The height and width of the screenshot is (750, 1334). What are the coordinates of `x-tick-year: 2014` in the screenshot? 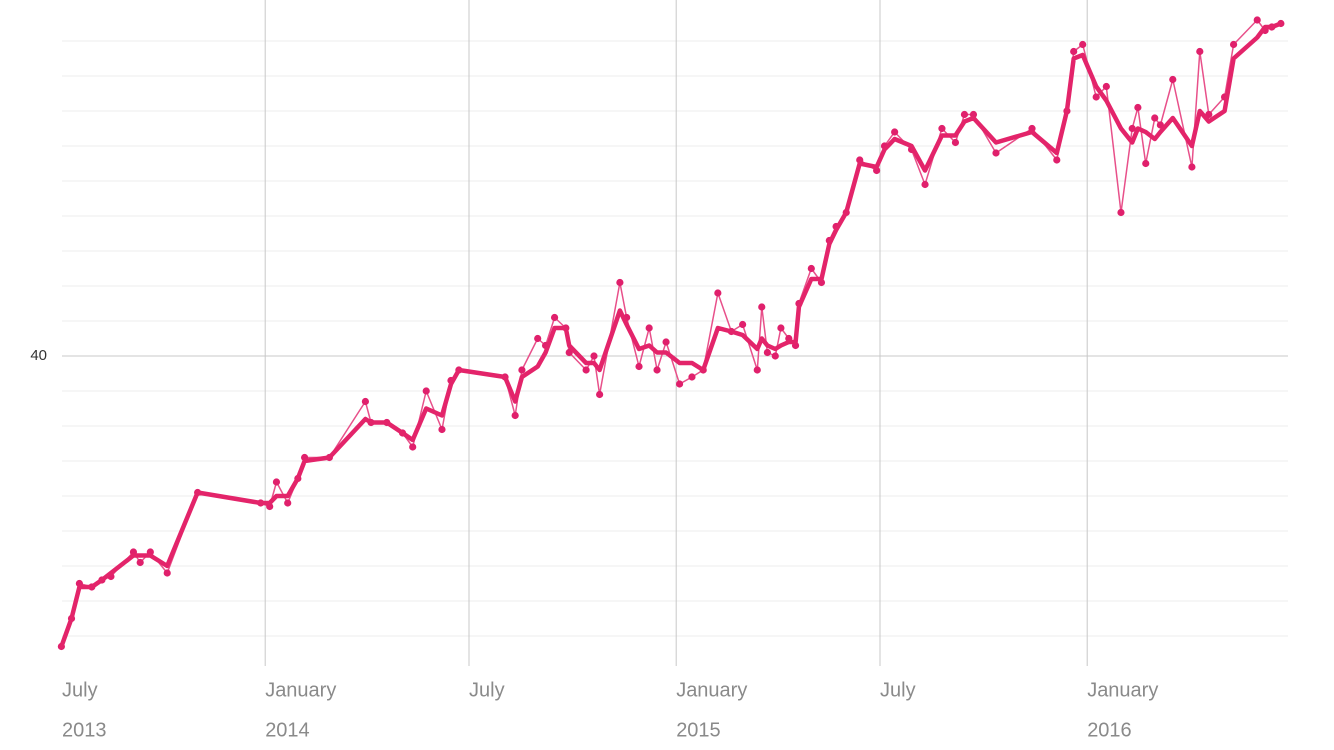 It's located at (287, 730).